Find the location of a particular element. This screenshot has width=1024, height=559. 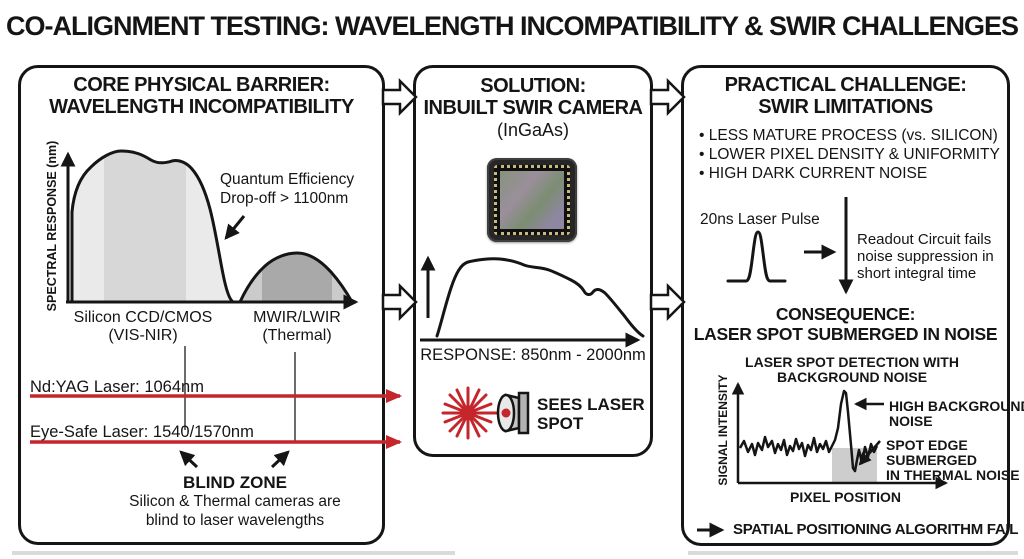

middle-panel-heading-line1: SOLUTION: is located at coordinates (533, 86).